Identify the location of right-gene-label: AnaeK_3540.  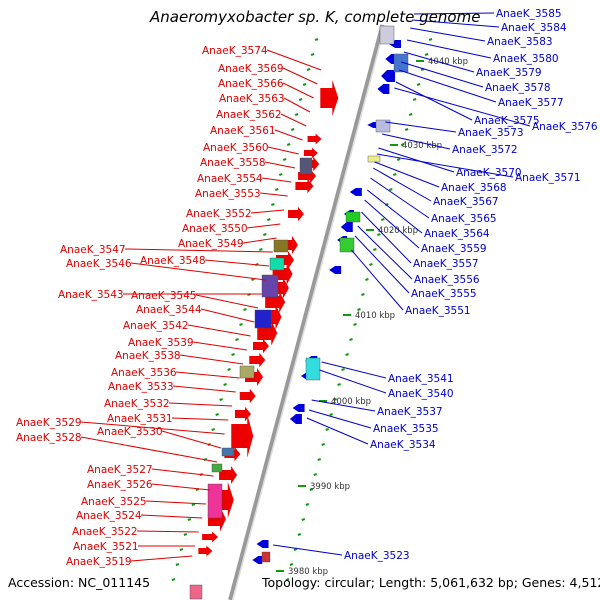
(421, 394).